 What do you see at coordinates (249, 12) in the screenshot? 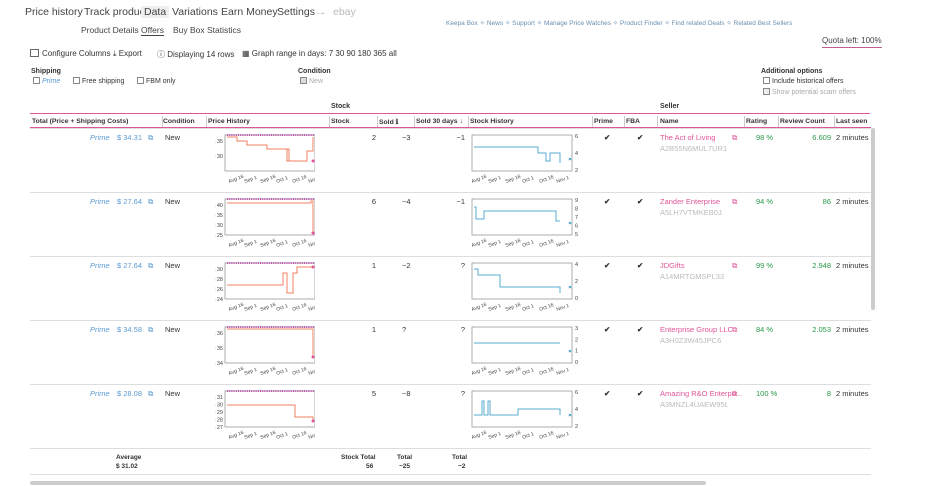
I see `tab-earn-money: Earn Money` at bounding box center [249, 12].